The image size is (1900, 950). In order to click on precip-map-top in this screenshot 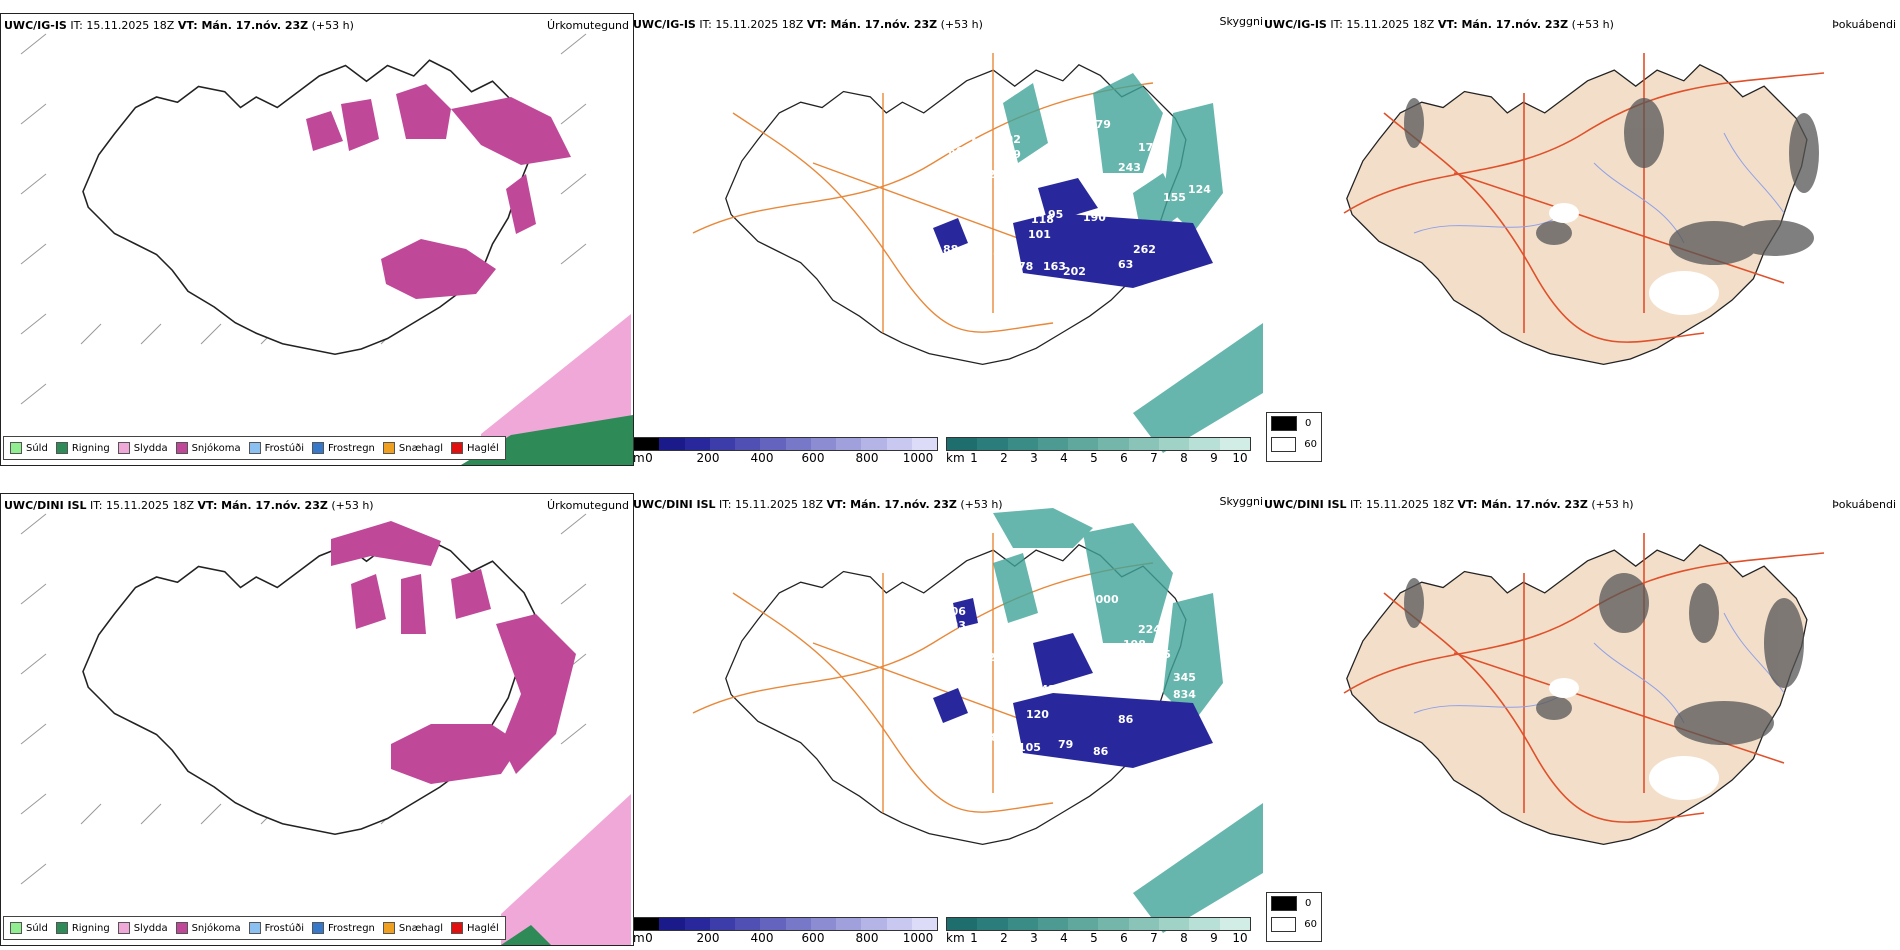, I will do `click(326, 249)`.